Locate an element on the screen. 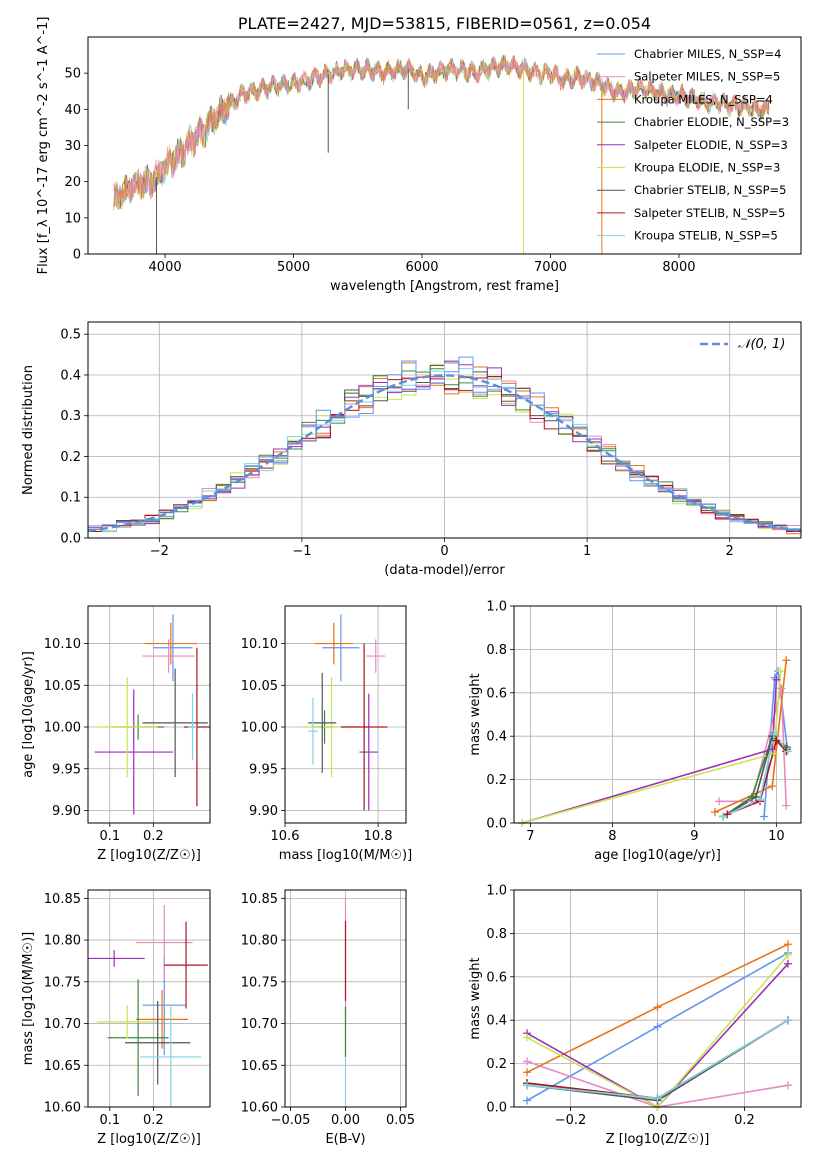 This screenshot has height=1170, width=819. plot-area-age_vs_mass is located at coordinates (345, 712).